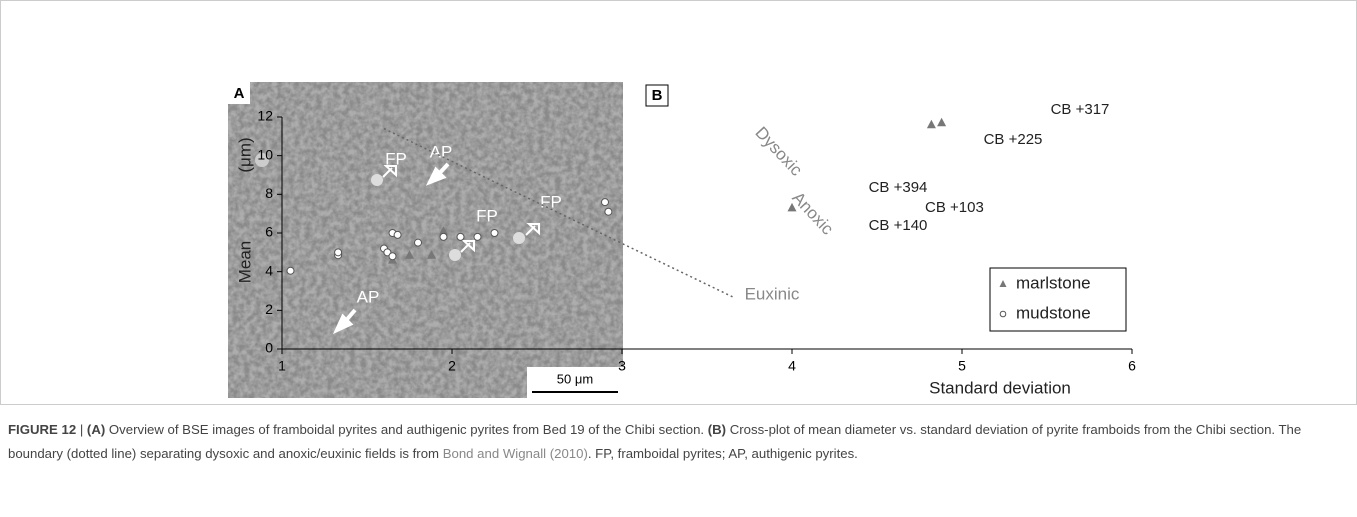 This screenshot has height=517, width=1357. Describe the element at coordinates (269, 193) in the screenshot. I see `y-tick-label: 8` at that location.